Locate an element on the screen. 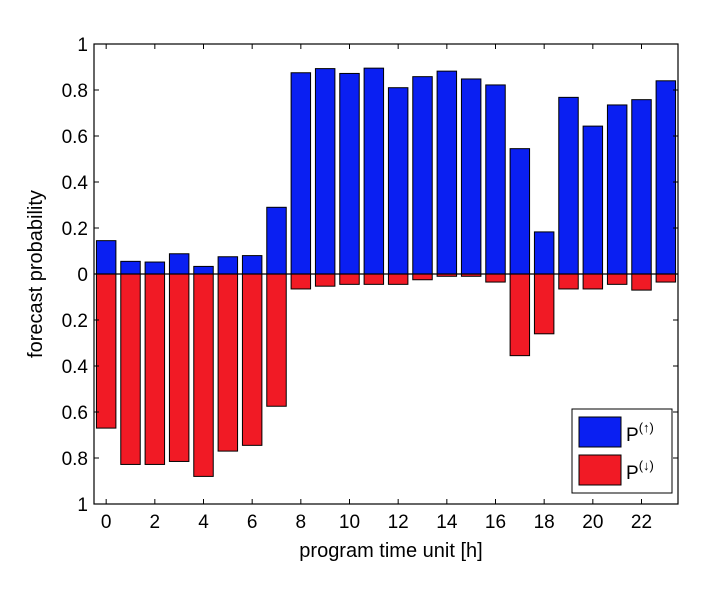  x-tick-label: 0 is located at coordinates (106, 522).